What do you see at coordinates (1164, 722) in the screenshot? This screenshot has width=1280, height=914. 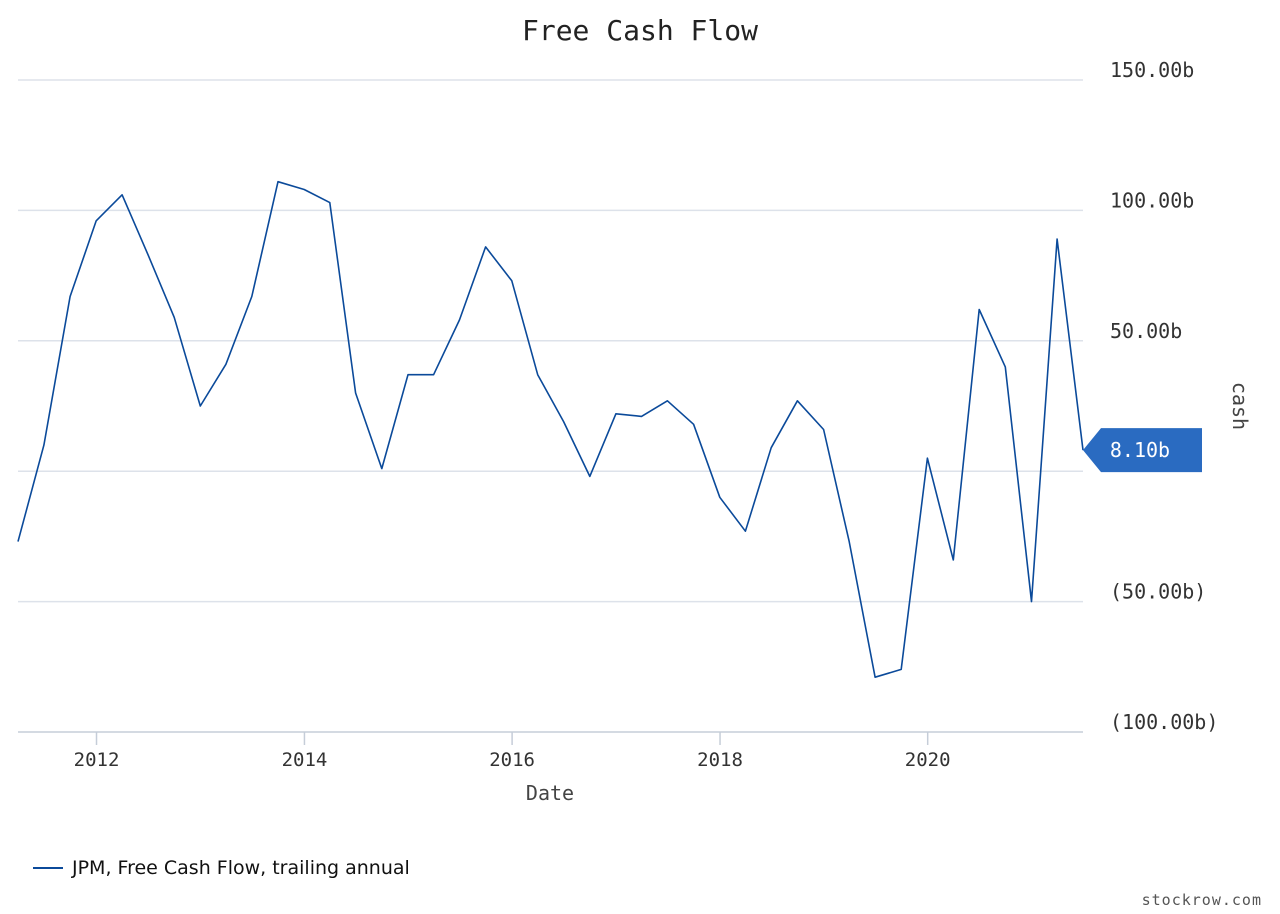 I see `y-tick-label: (100.00b)` at bounding box center [1164, 722].